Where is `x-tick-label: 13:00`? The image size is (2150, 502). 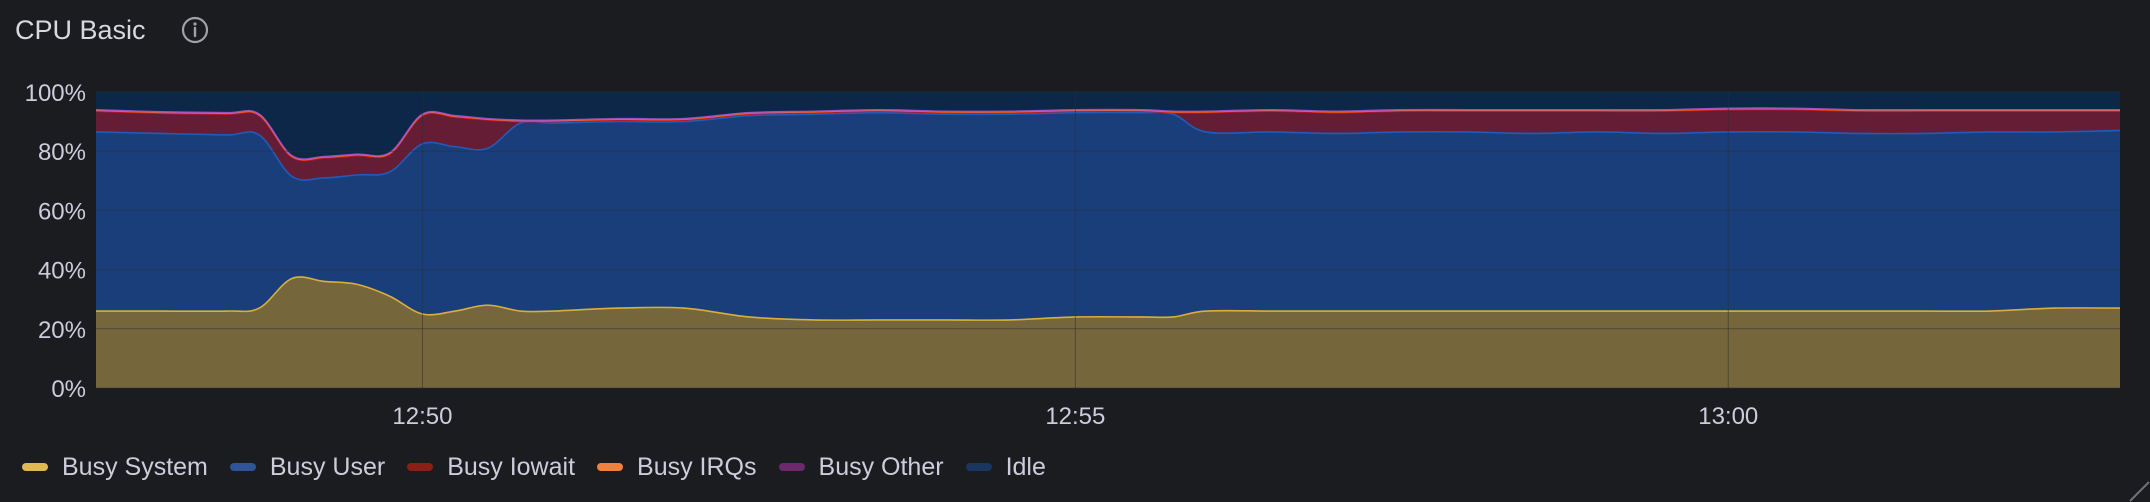
x-tick-label: 13:00 is located at coordinates (1728, 416).